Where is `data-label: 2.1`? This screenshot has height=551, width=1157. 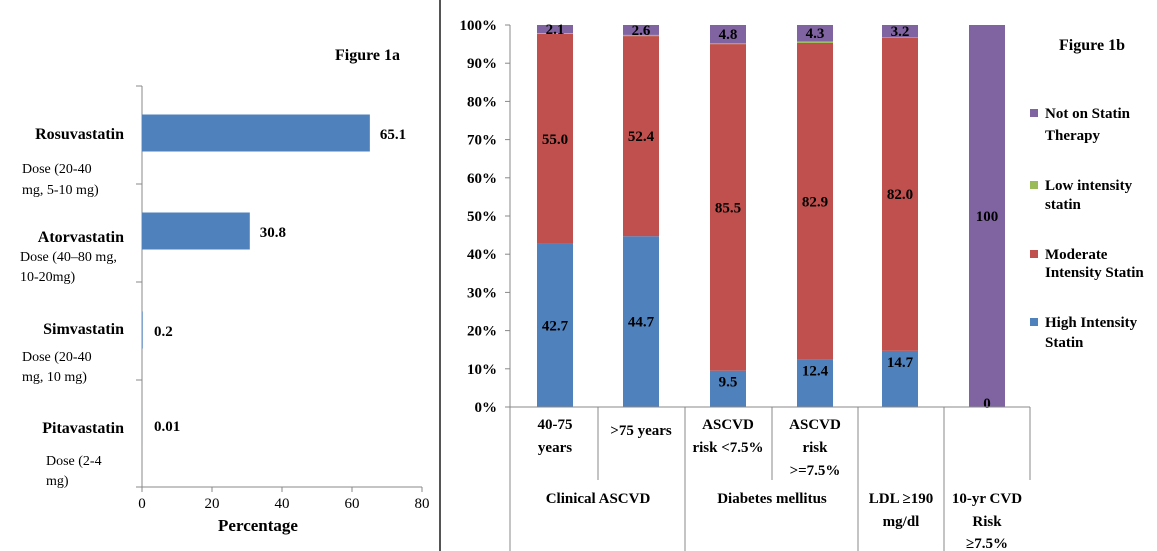 data-label: 2.1 is located at coordinates (555, 30).